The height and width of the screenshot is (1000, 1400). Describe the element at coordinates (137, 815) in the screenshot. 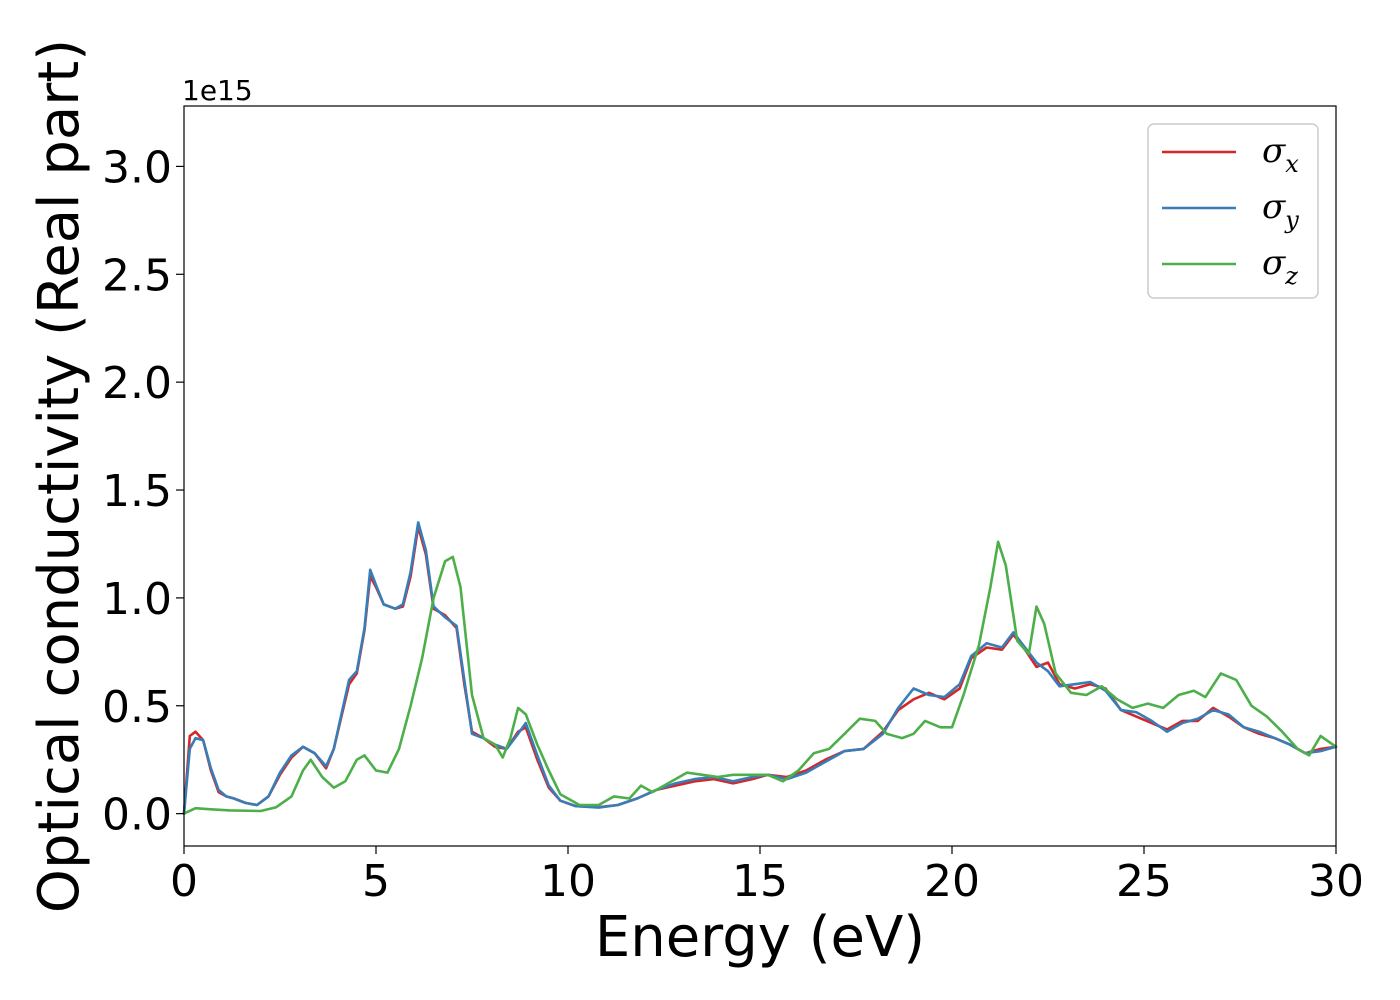

I see `y-tick-label: 0.0` at that location.